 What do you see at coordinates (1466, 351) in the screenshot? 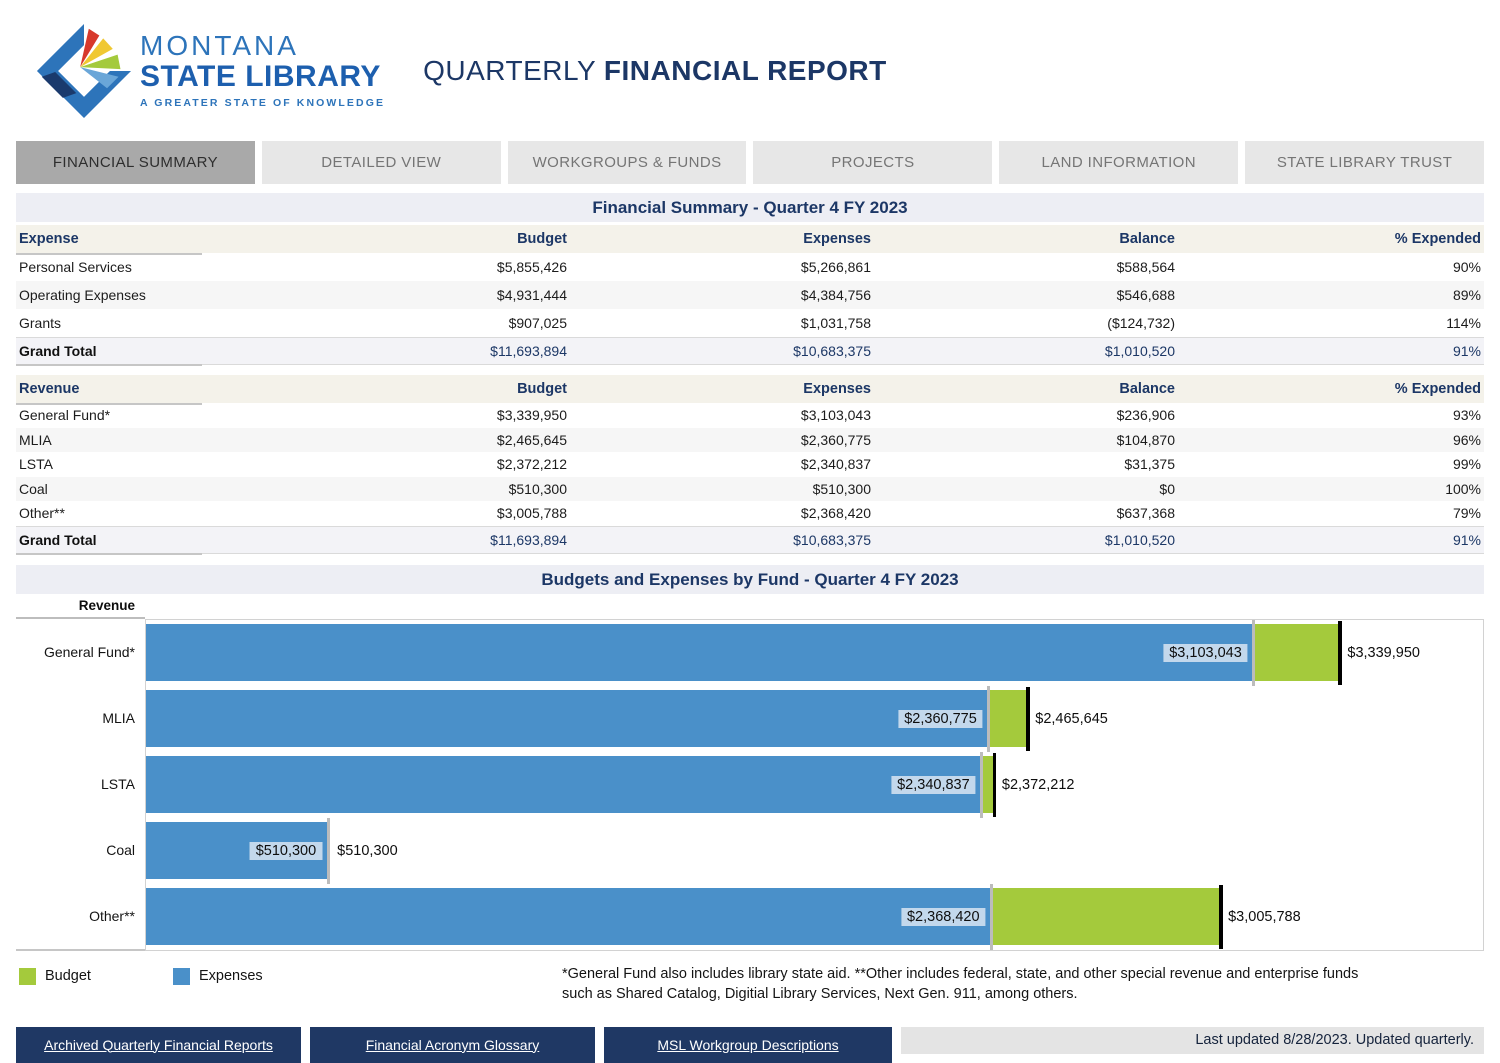
I see `table-cell: 91%` at bounding box center [1466, 351].